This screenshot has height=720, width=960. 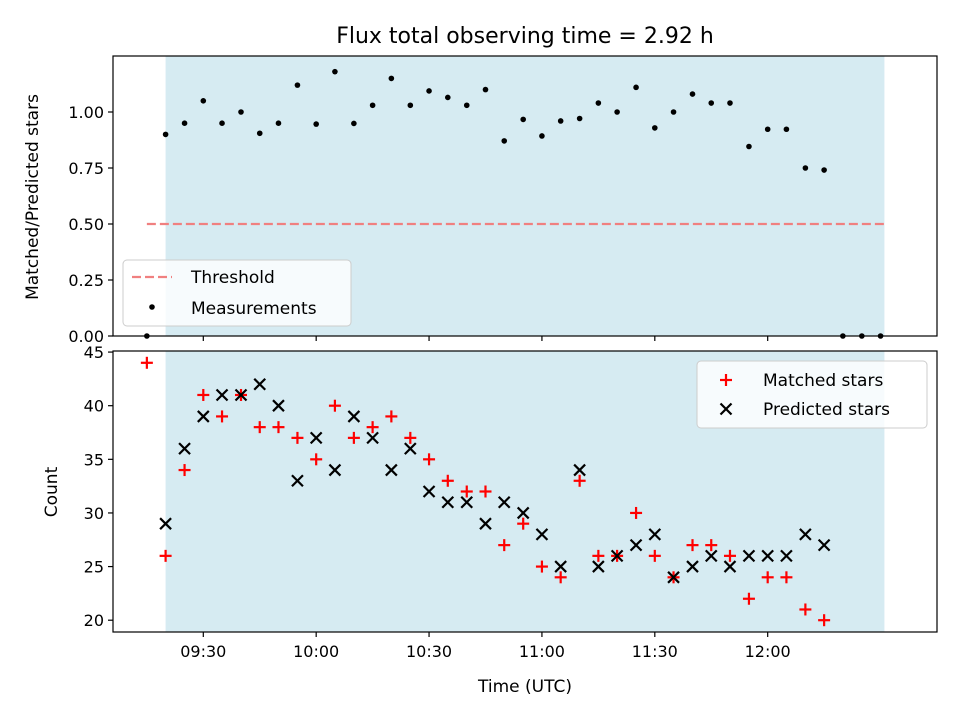 I want to click on bottom-y-tick-label: 25, so click(x=94, y=567).